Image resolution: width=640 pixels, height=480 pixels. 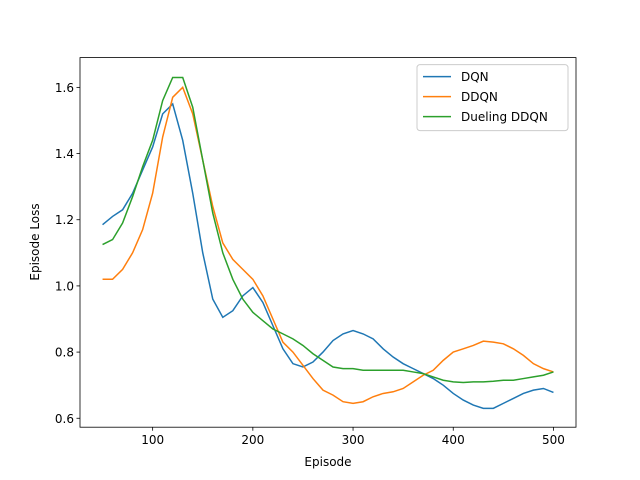 What do you see at coordinates (504, 117) in the screenshot?
I see `legend-label: Dueling DDQN` at bounding box center [504, 117].